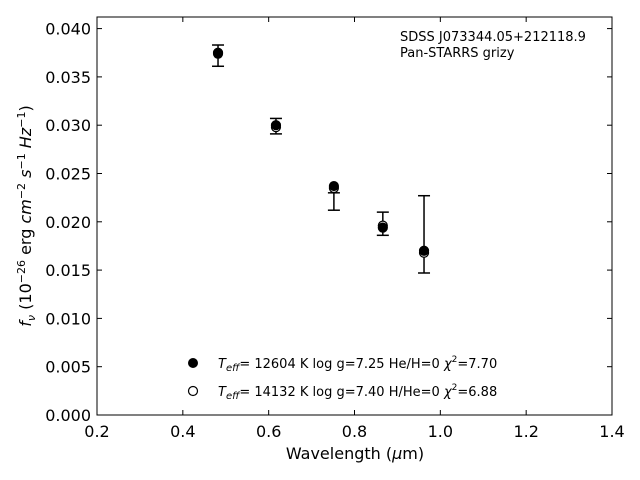 The height and width of the screenshot is (480, 640). What do you see at coordinates (357, 392) in the screenshot?
I see `legend-entry-2: Teff= 14132 K log g=7.40 H/He=0 χ2=6.88` at bounding box center [357, 392].